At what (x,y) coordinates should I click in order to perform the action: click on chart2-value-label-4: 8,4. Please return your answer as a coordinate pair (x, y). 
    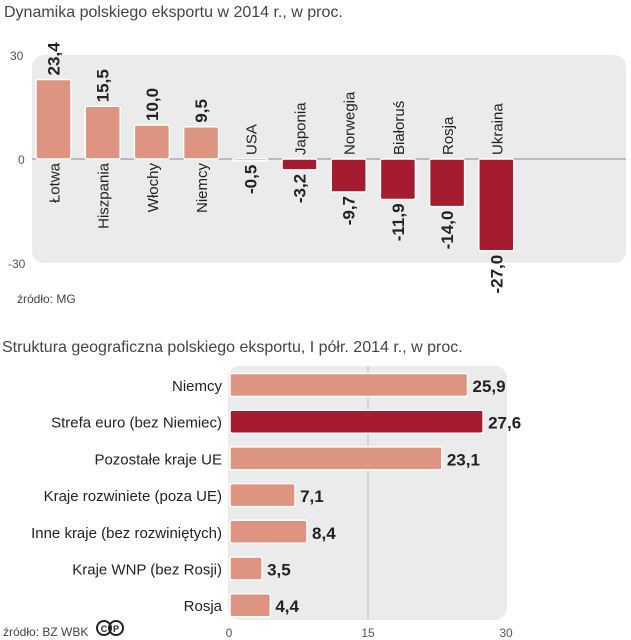
    Looking at the image, I should click on (324, 533).